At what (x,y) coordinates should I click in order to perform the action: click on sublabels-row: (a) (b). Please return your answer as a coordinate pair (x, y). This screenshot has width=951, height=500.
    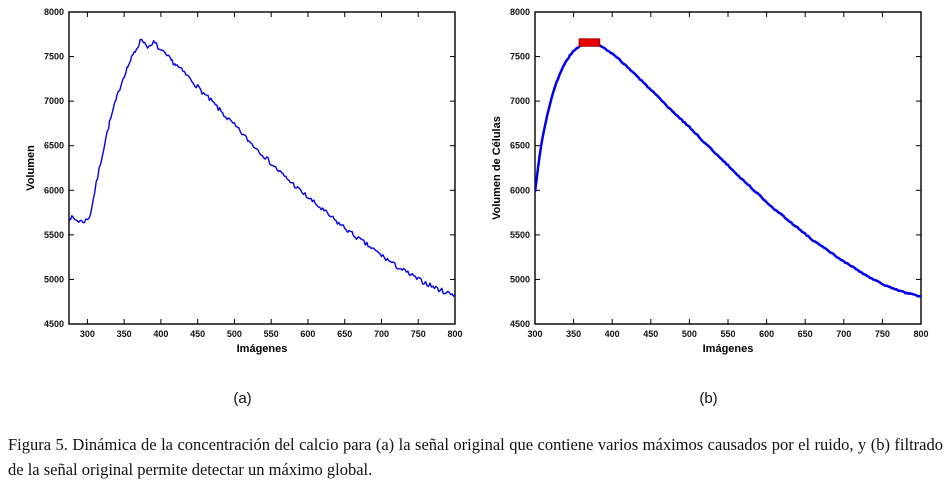
    Looking at the image, I should click on (475, 398).